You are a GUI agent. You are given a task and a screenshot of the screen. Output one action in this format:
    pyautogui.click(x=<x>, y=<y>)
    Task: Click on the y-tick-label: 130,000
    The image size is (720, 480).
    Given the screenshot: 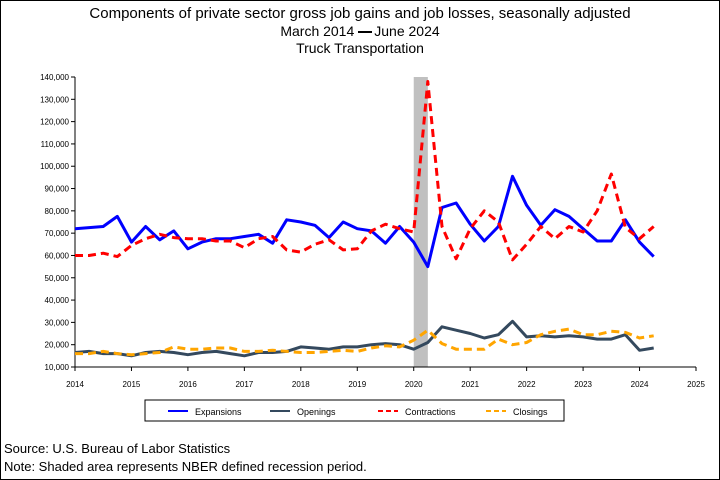 What is the action you would take?
    pyautogui.click(x=54, y=99)
    